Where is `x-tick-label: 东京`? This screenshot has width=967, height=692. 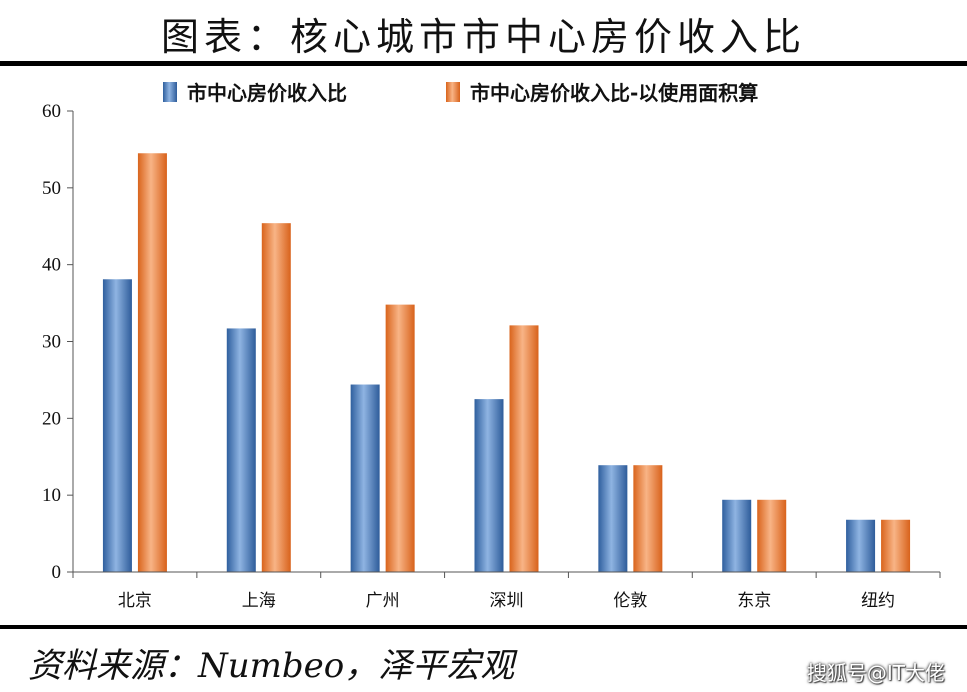 x-tick-label: 东京 is located at coordinates (754, 601).